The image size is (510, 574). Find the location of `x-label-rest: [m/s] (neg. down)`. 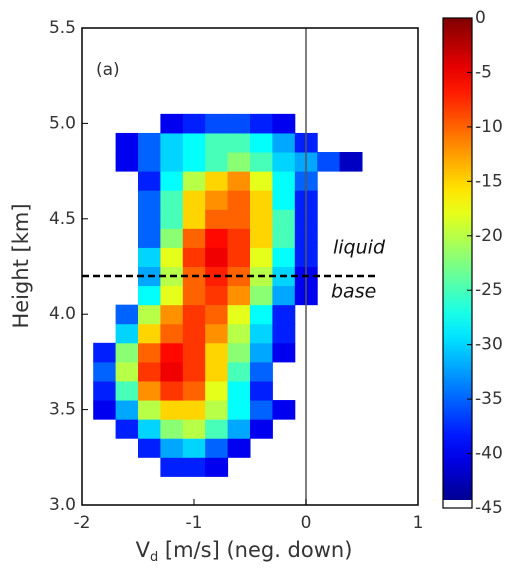

x-label-rest: [m/s] (neg. down) is located at coordinates (255, 550).